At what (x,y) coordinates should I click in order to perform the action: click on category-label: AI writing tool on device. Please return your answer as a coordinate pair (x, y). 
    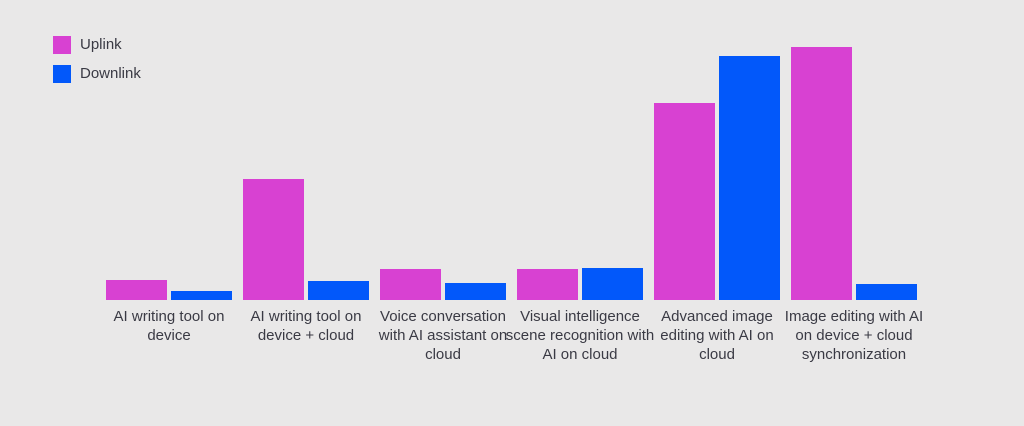
    Looking at the image, I should click on (169, 326).